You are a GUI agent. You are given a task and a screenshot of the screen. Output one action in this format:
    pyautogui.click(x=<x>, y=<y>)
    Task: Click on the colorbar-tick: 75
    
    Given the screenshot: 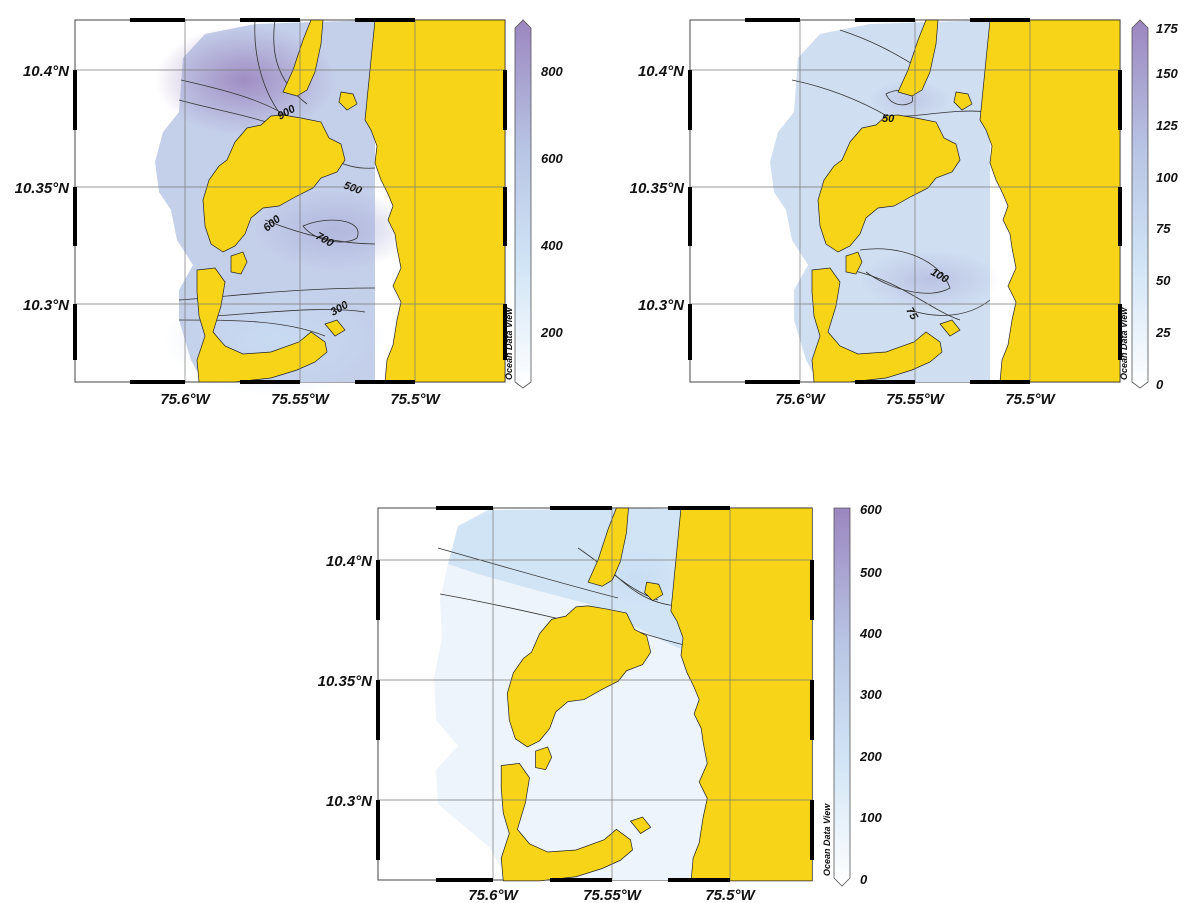 What is the action you would take?
    pyautogui.click(x=1163, y=228)
    